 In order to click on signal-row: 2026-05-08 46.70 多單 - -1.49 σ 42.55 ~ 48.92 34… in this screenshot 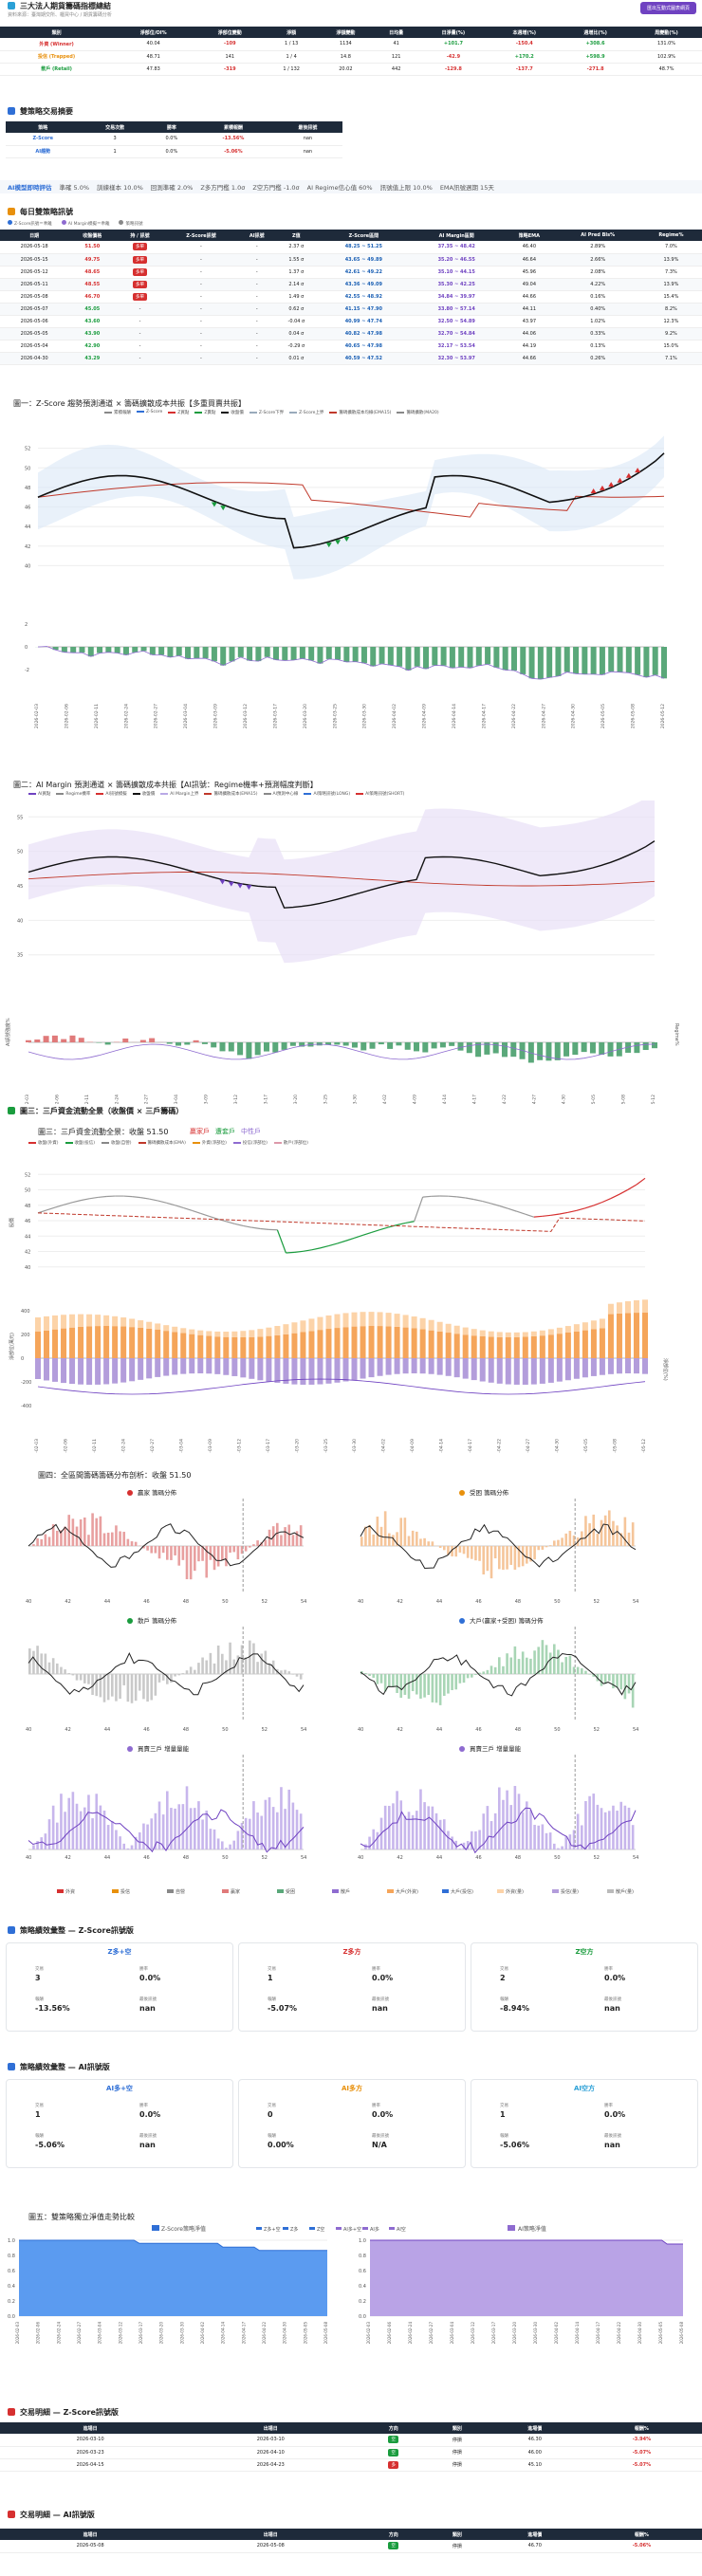, I will do `click(351, 297)`.